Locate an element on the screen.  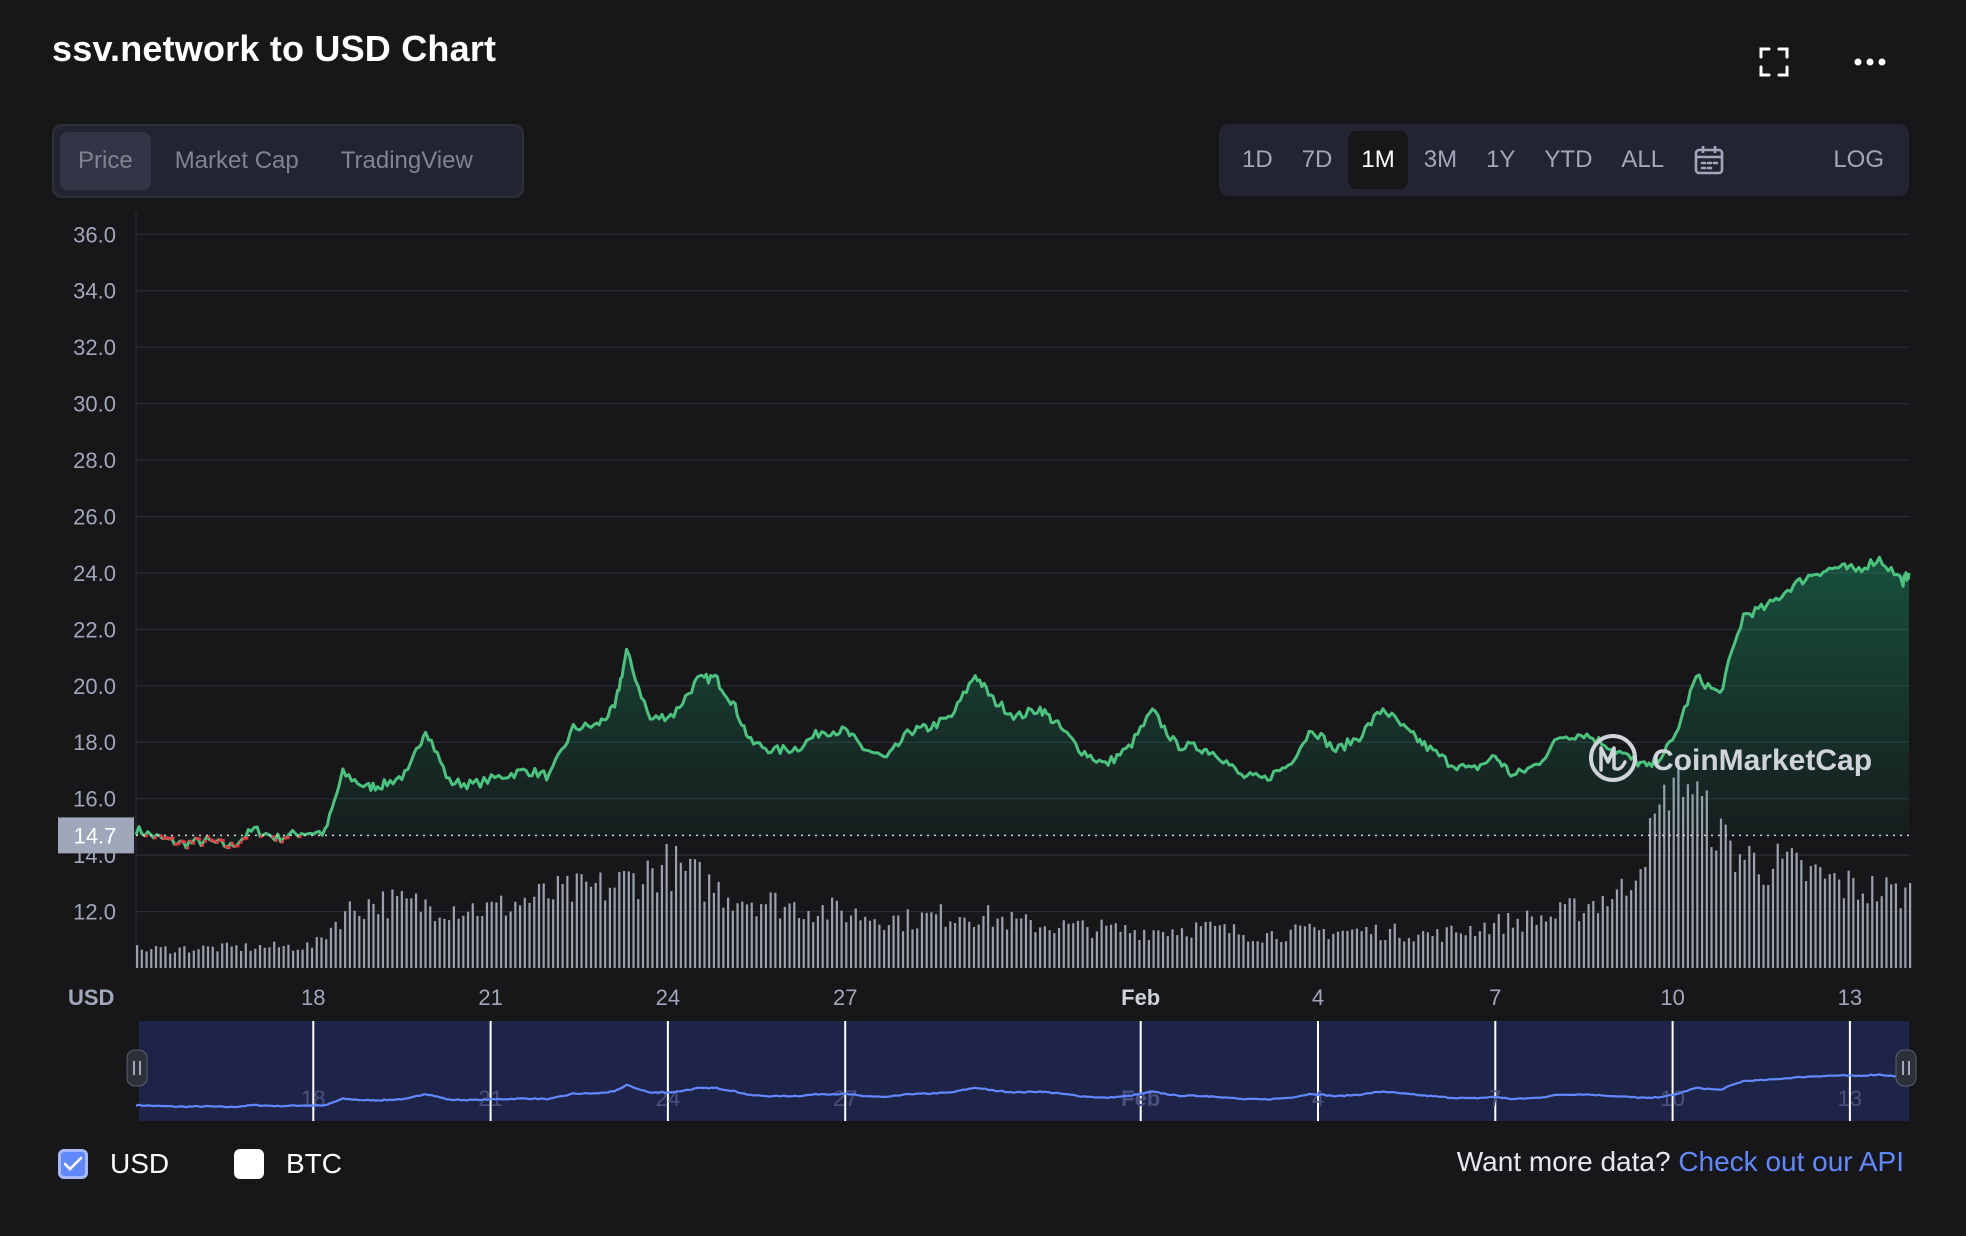
range-ytd: YTD is located at coordinates (1568, 159).